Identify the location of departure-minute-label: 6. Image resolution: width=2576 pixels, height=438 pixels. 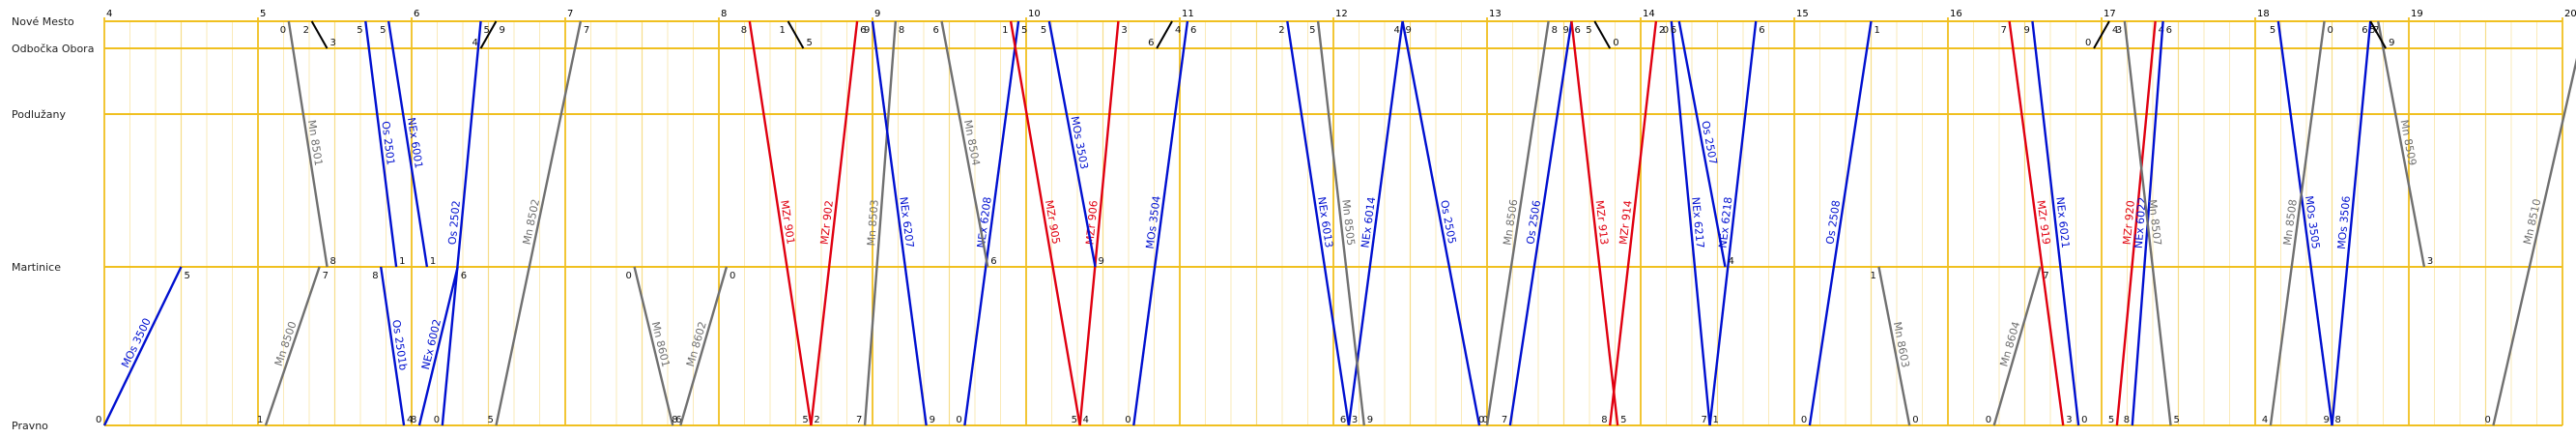
(2364, 30).